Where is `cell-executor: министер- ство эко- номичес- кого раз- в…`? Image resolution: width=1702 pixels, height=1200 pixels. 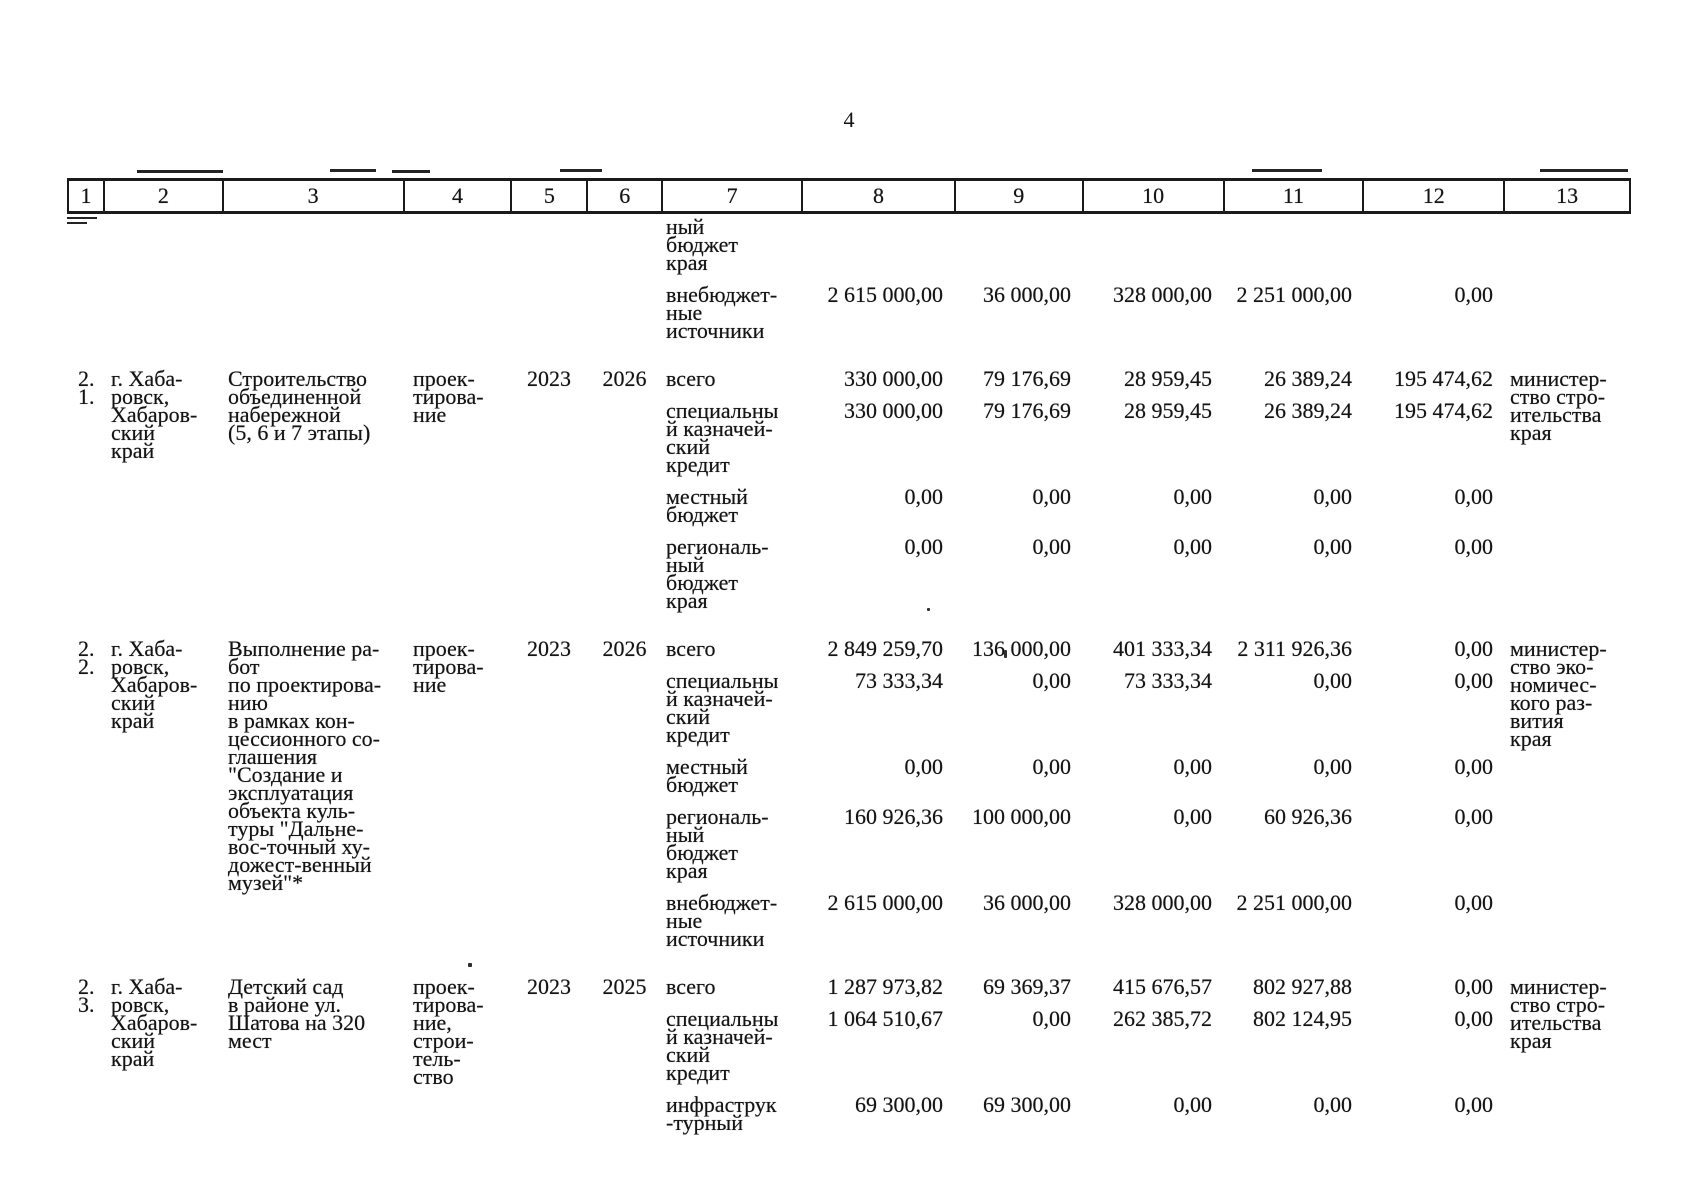 cell-executor: министер- ство эко- номичес- кого раз- в… is located at coordinates (1558, 693).